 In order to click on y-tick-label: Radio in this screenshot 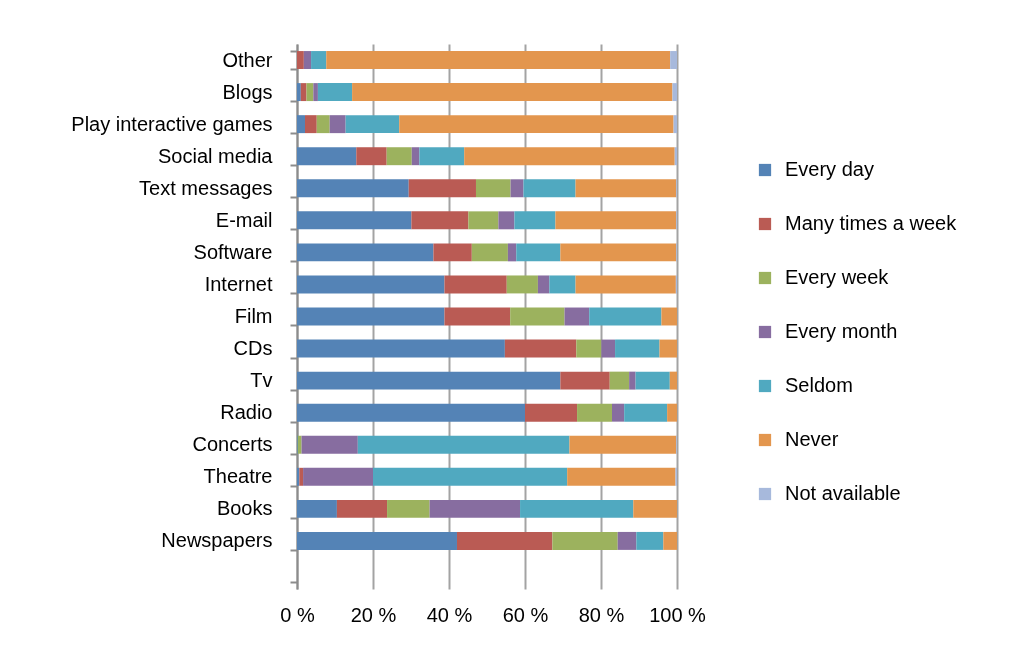, I will do `click(246, 412)`.